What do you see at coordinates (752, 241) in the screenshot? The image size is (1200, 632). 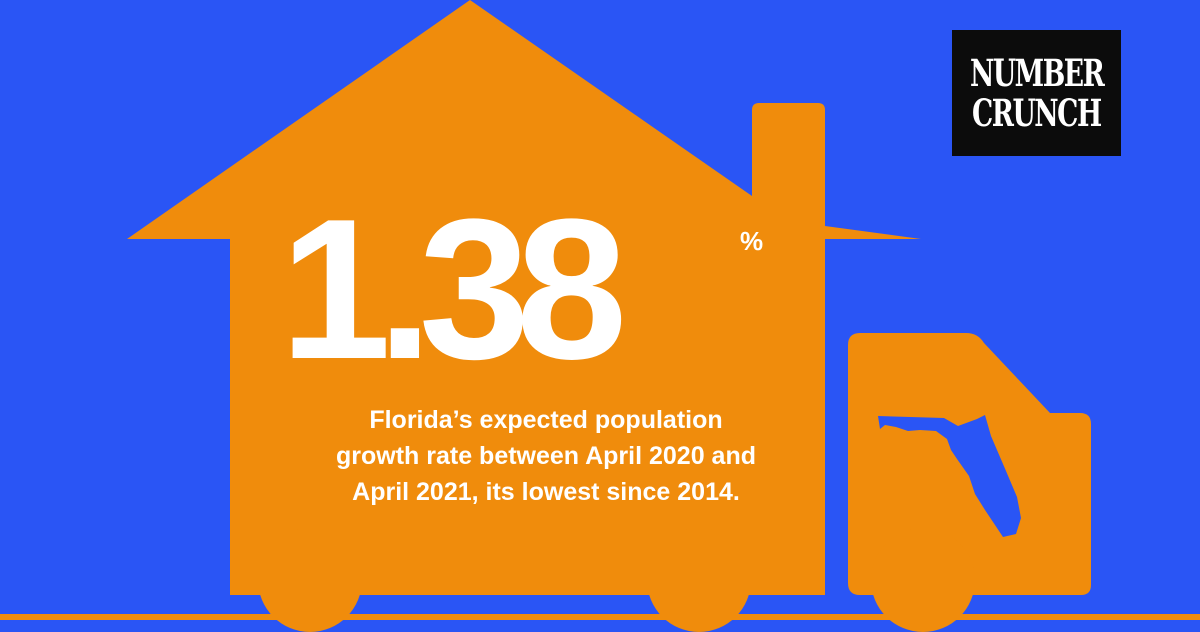 I see `stat-unit: %` at bounding box center [752, 241].